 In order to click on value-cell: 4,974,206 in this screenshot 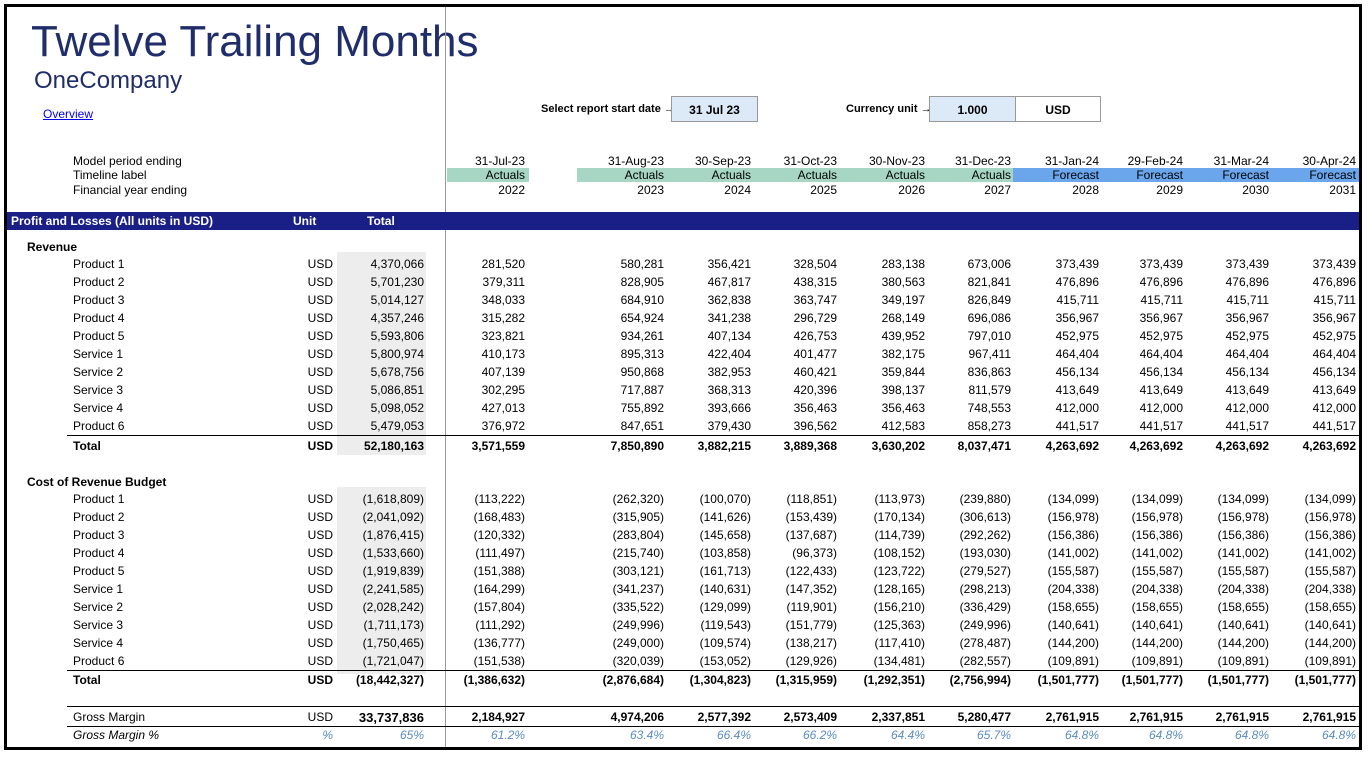, I will do `click(637, 717)`.